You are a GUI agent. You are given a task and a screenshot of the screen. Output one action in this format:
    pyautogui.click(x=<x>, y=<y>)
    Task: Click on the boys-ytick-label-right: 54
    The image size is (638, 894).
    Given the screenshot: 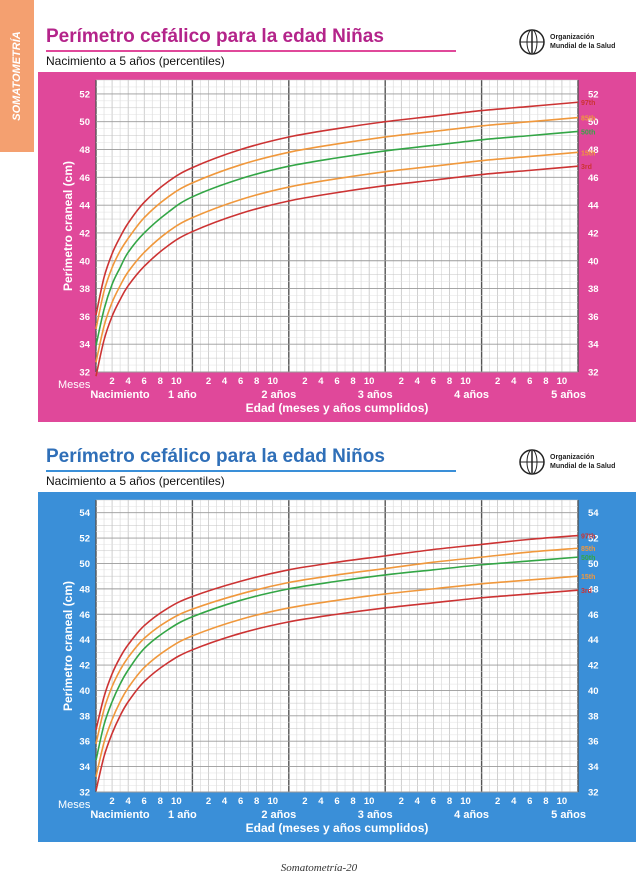 What is the action you would take?
    pyautogui.click(x=593, y=513)
    